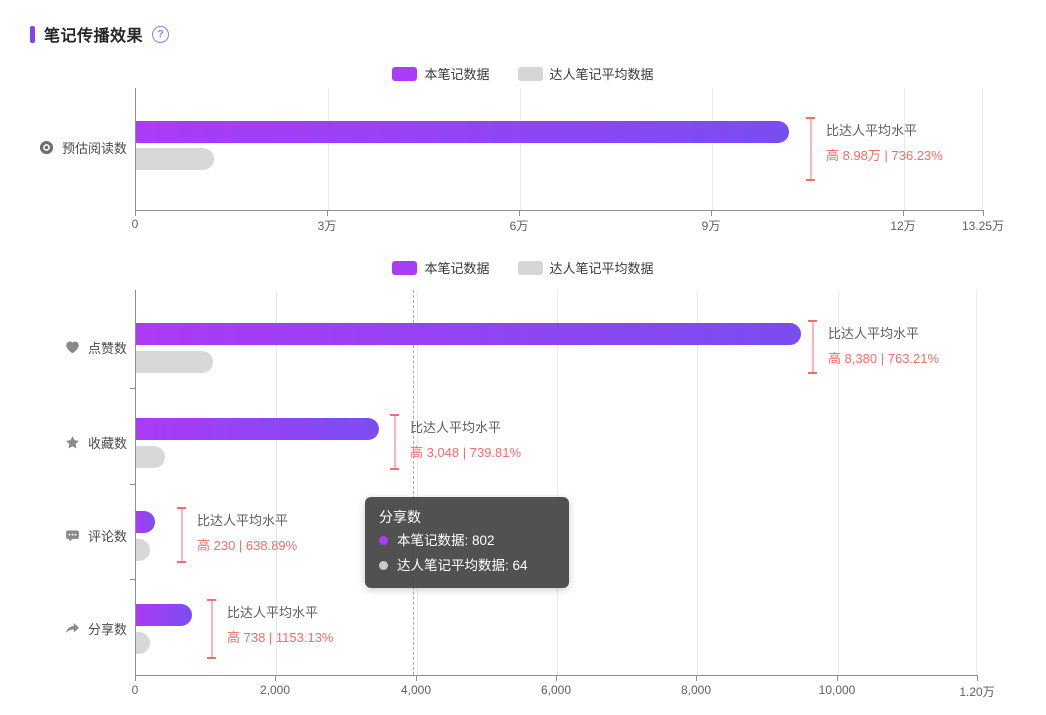 The image size is (1046, 715). I want to click on bar-reads-average, so click(175, 159).